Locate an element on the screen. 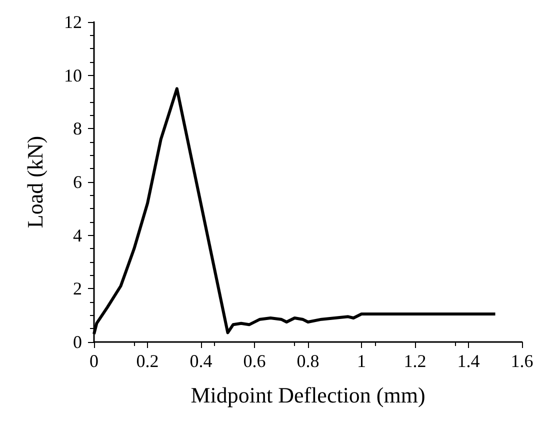 The height and width of the screenshot is (430, 550). y-tick-label: 10 is located at coordinates (73, 75).